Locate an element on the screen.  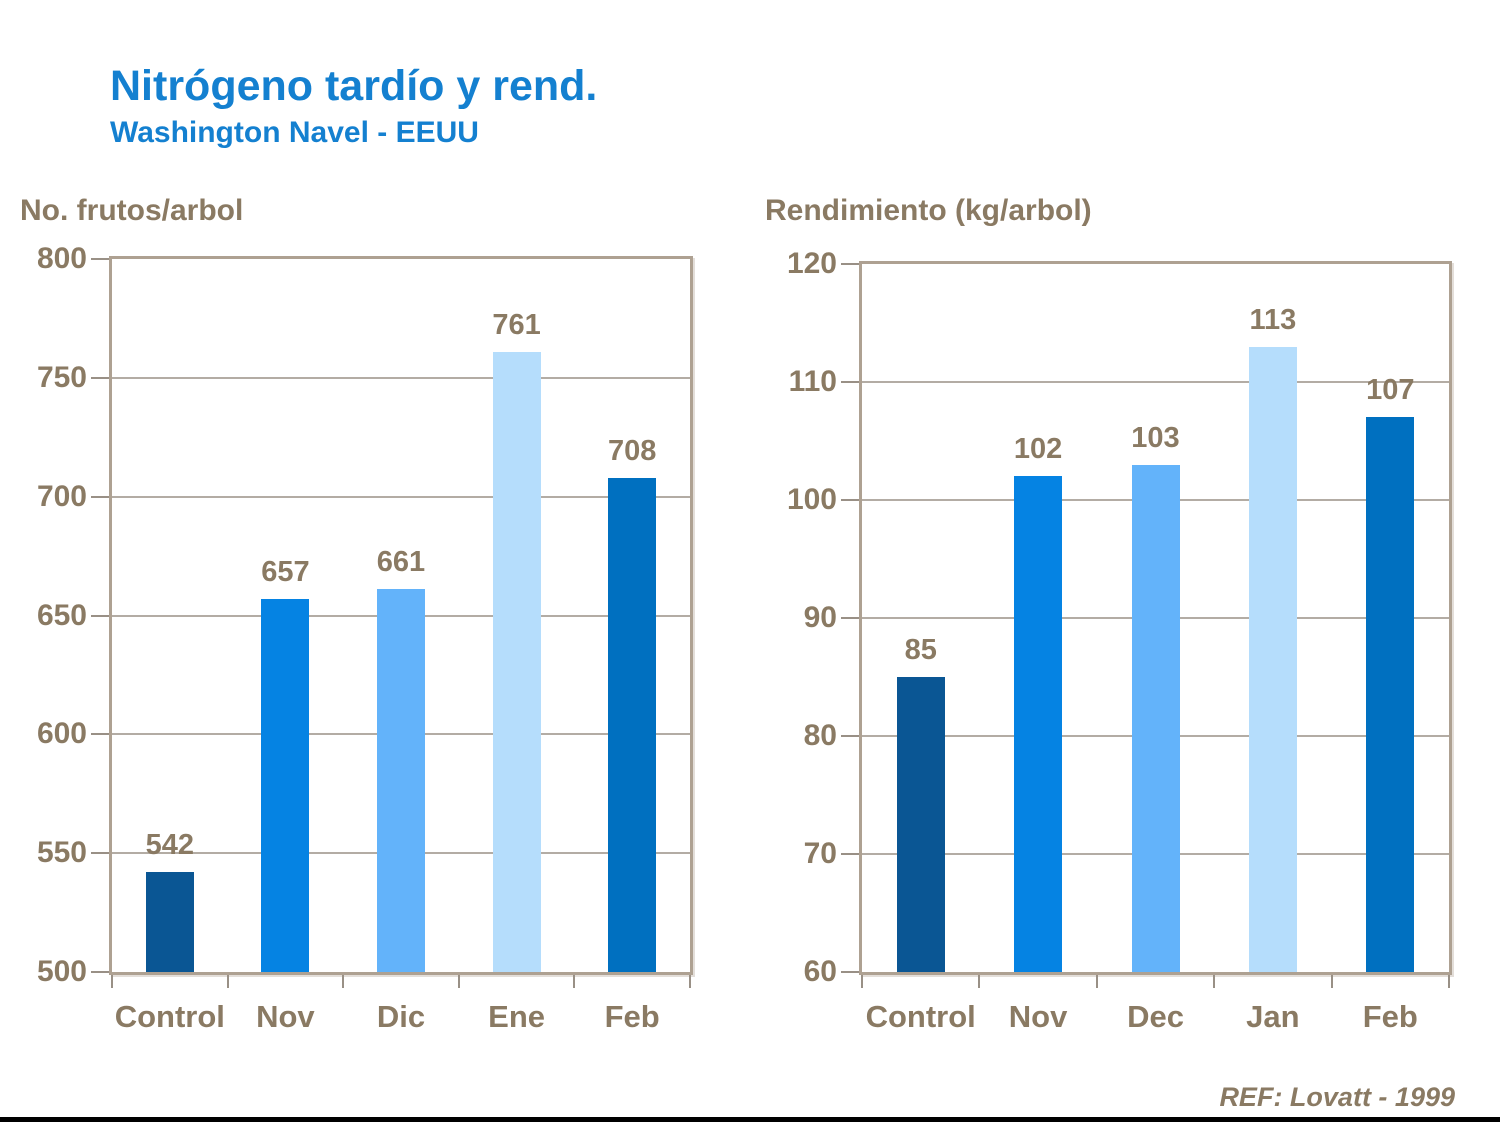
x-axis-label: Dic is located at coordinates (401, 1016).